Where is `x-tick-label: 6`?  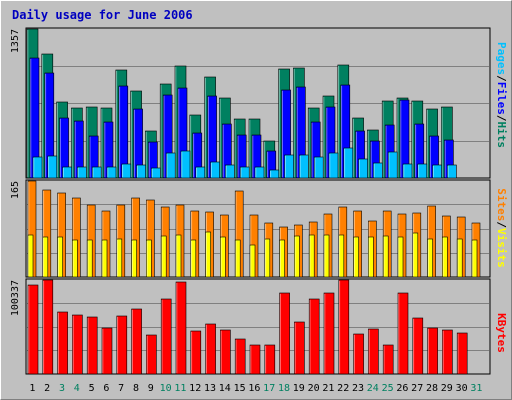
x-tick-label: 6 is located at coordinates (106, 388).